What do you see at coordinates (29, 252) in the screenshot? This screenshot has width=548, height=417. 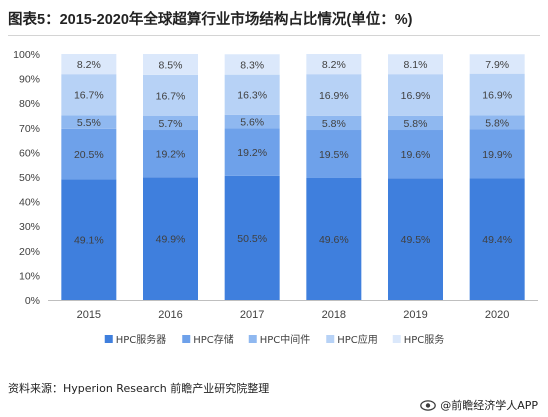 I see `y-tick-label: 20%` at bounding box center [29, 252].